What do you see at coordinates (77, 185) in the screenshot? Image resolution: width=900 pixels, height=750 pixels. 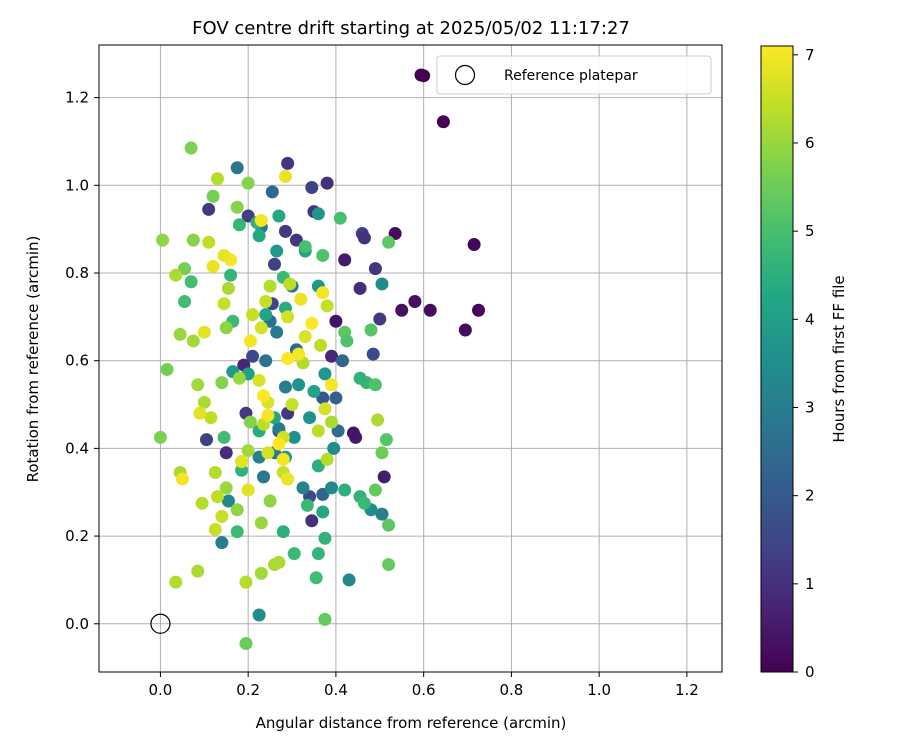 I see `y-tick-label: 1.0` at bounding box center [77, 185].